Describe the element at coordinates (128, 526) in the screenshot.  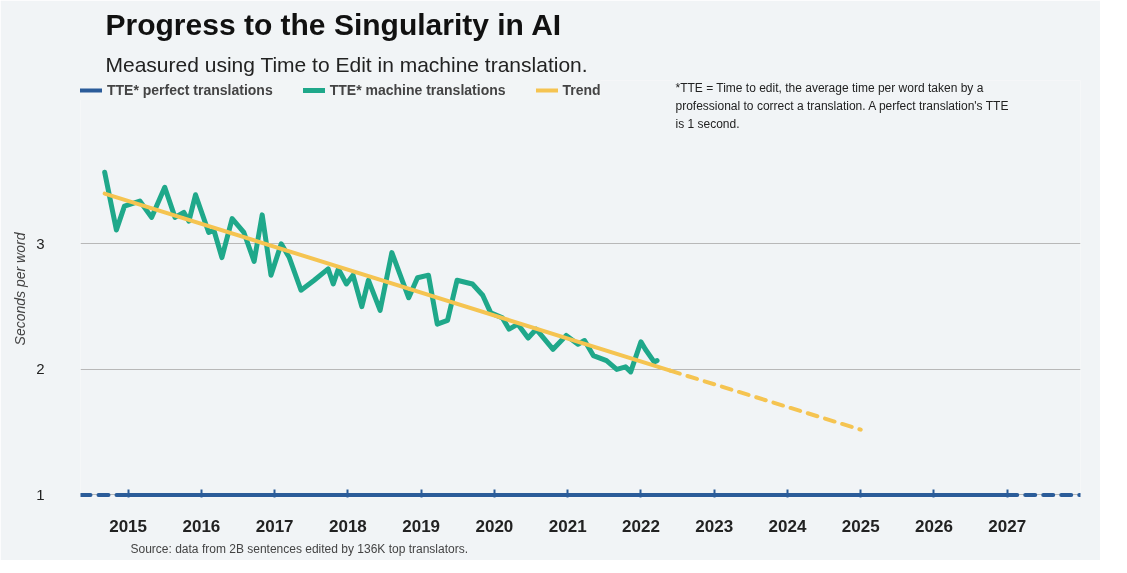
I see `x-tick-label: 2015` at that location.